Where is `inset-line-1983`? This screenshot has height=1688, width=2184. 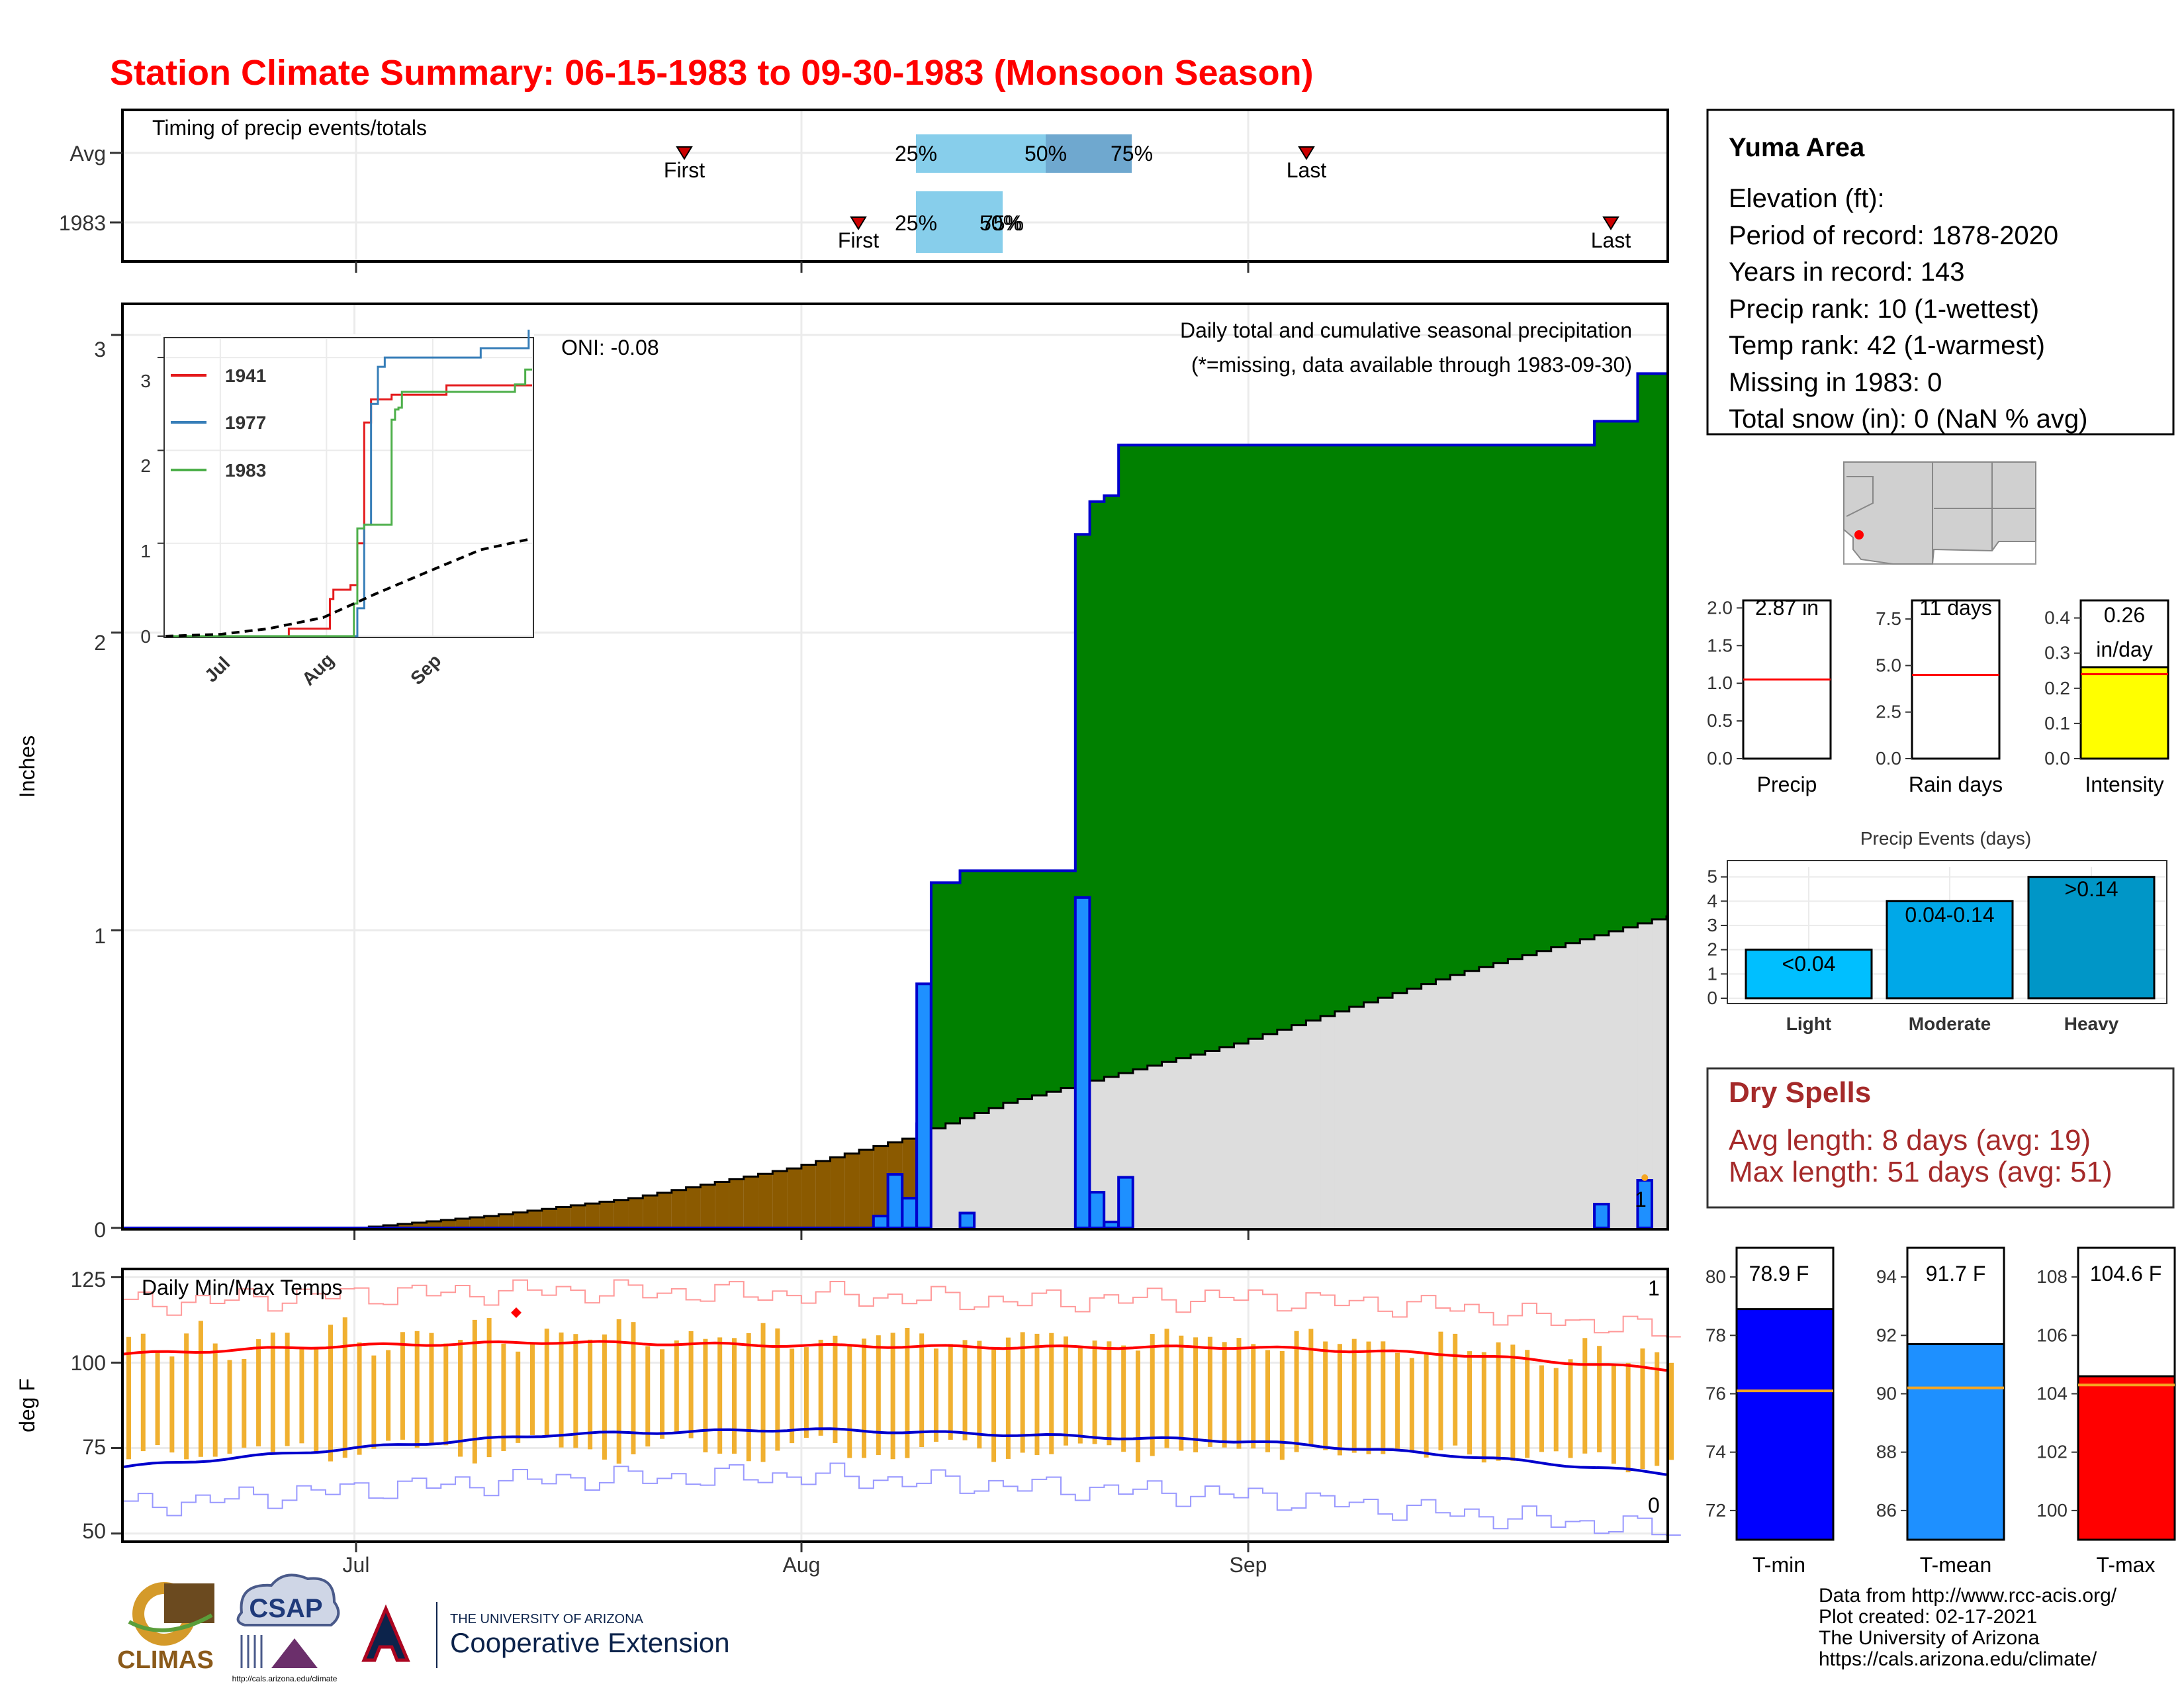
inset-line-1983 is located at coordinates (348, 502).